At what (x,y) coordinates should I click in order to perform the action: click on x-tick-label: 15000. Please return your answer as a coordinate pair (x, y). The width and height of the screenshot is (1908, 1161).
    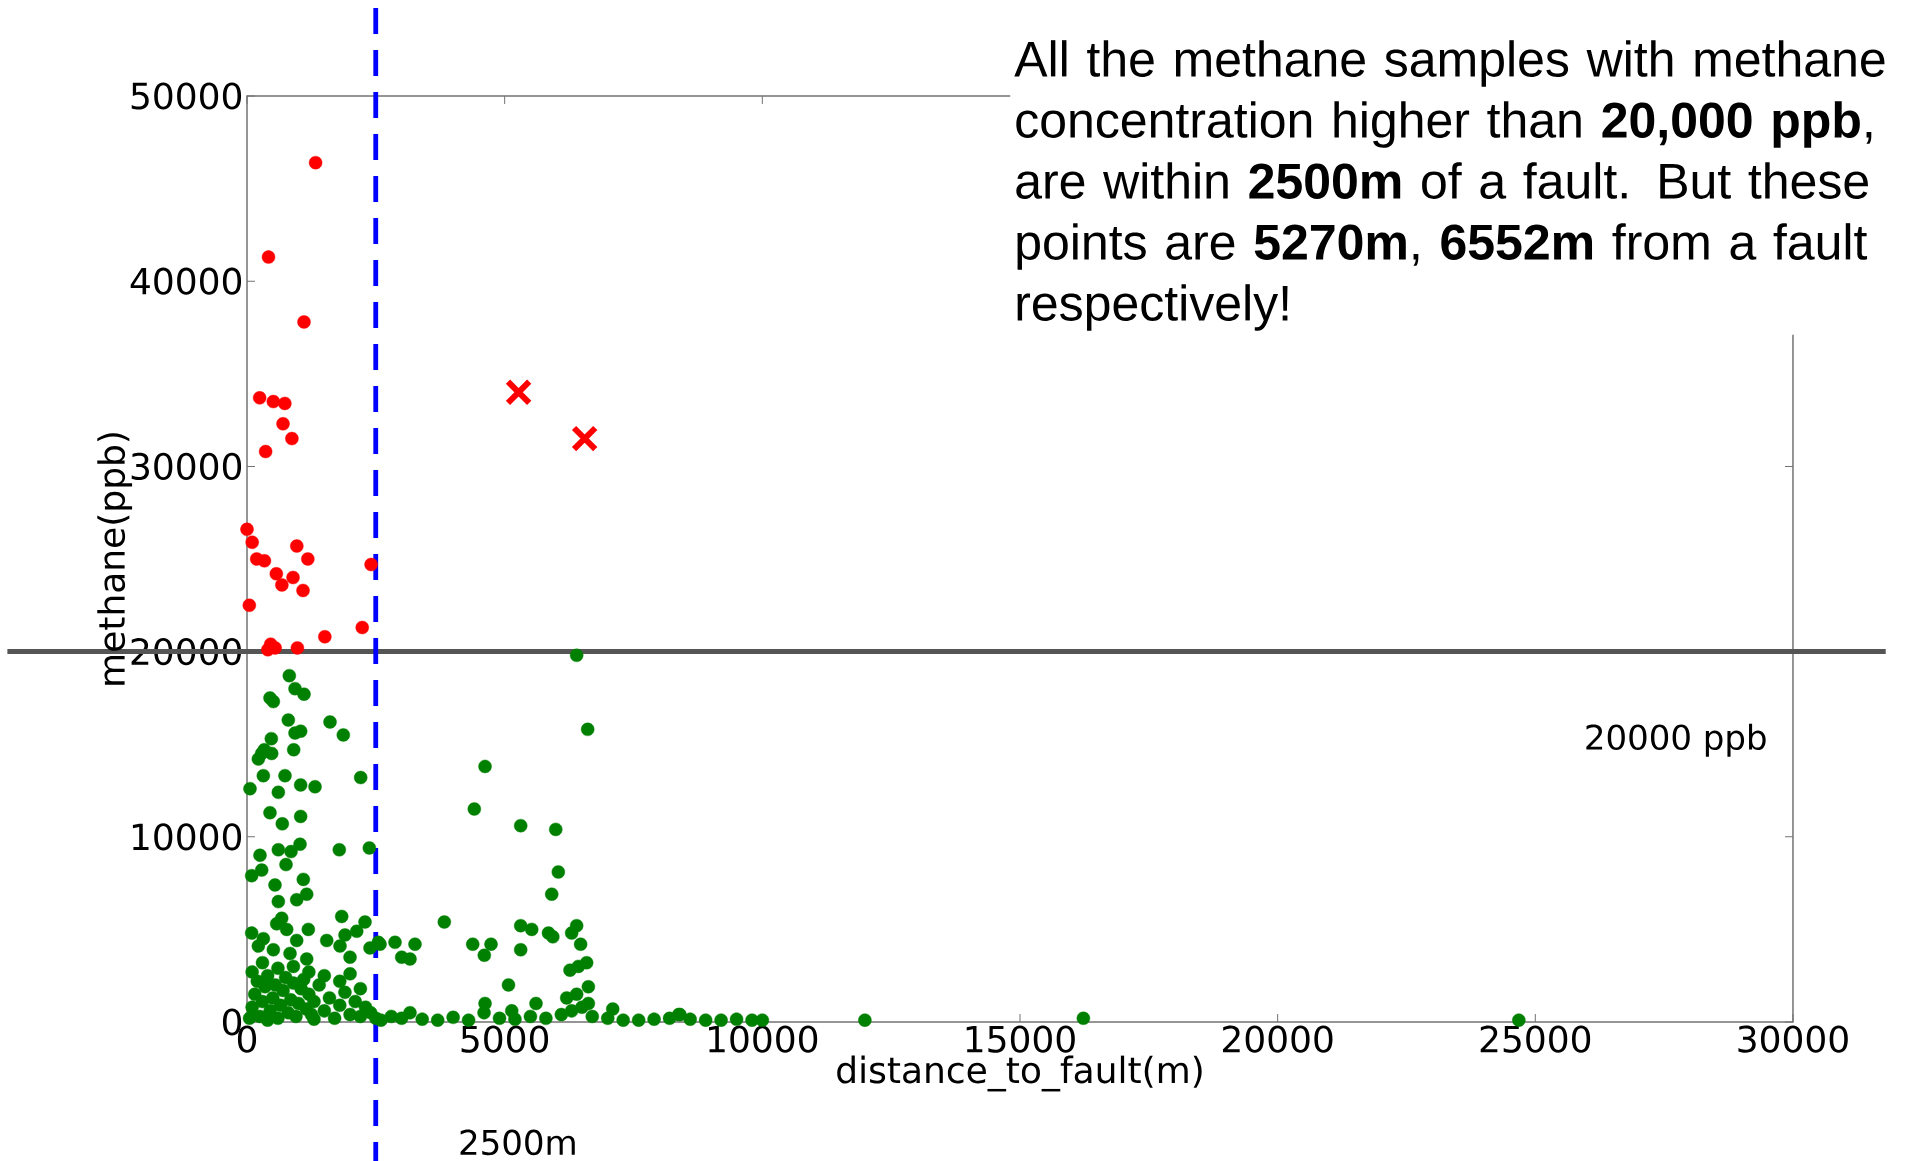
    Looking at the image, I should click on (1020, 1039).